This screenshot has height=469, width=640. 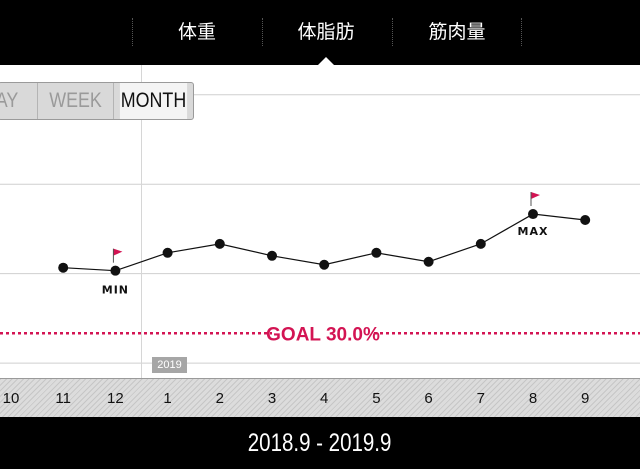 What do you see at coordinates (118, 252) in the screenshot?
I see `min-flag-icon` at bounding box center [118, 252].